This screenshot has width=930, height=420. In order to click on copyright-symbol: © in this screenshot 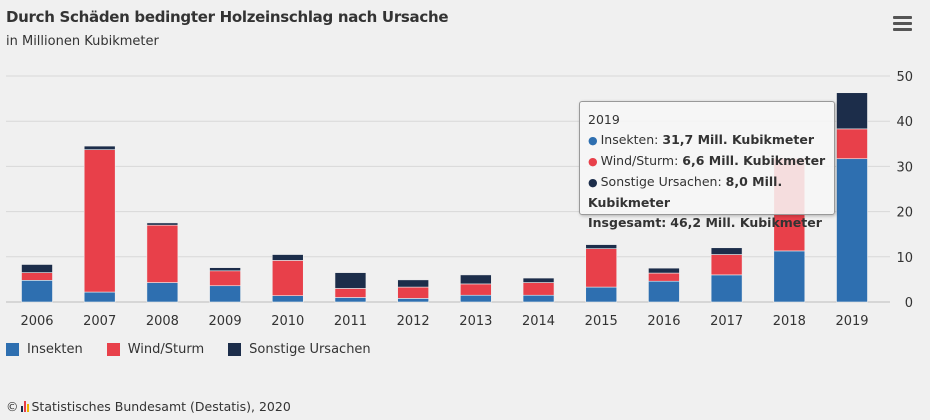, I will do `click(12, 406)`.